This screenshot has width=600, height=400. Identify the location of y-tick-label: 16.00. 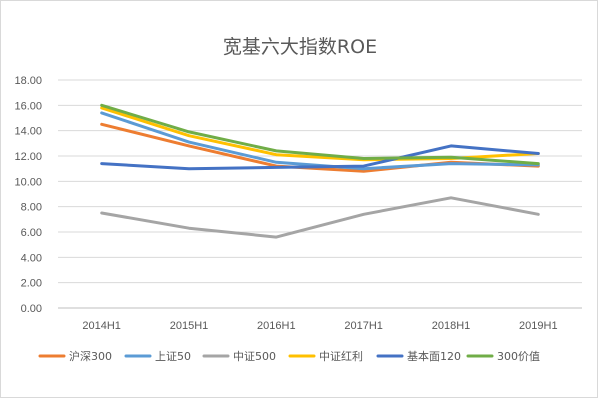
(28, 106).